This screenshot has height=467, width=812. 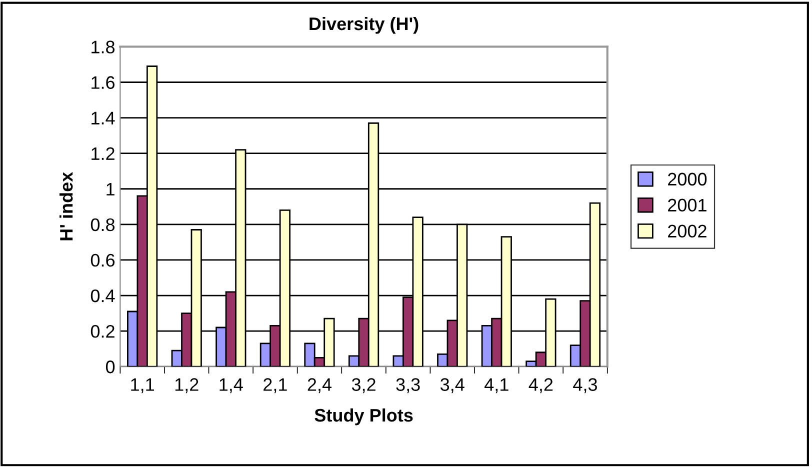 What do you see at coordinates (364, 386) in the screenshot?
I see `x-tick-label: 3,2` at bounding box center [364, 386].